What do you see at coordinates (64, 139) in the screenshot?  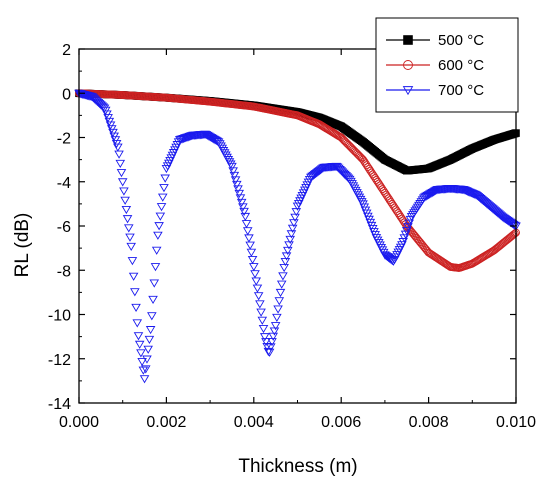 I see `y-tick-label: -2` at bounding box center [64, 139].